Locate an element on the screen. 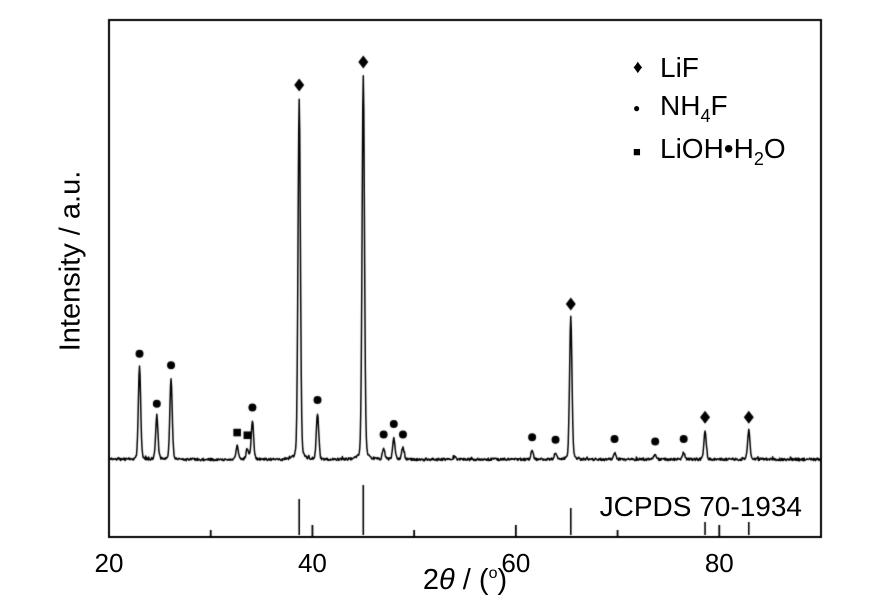  x-tick-label: 80 is located at coordinates (719, 563).